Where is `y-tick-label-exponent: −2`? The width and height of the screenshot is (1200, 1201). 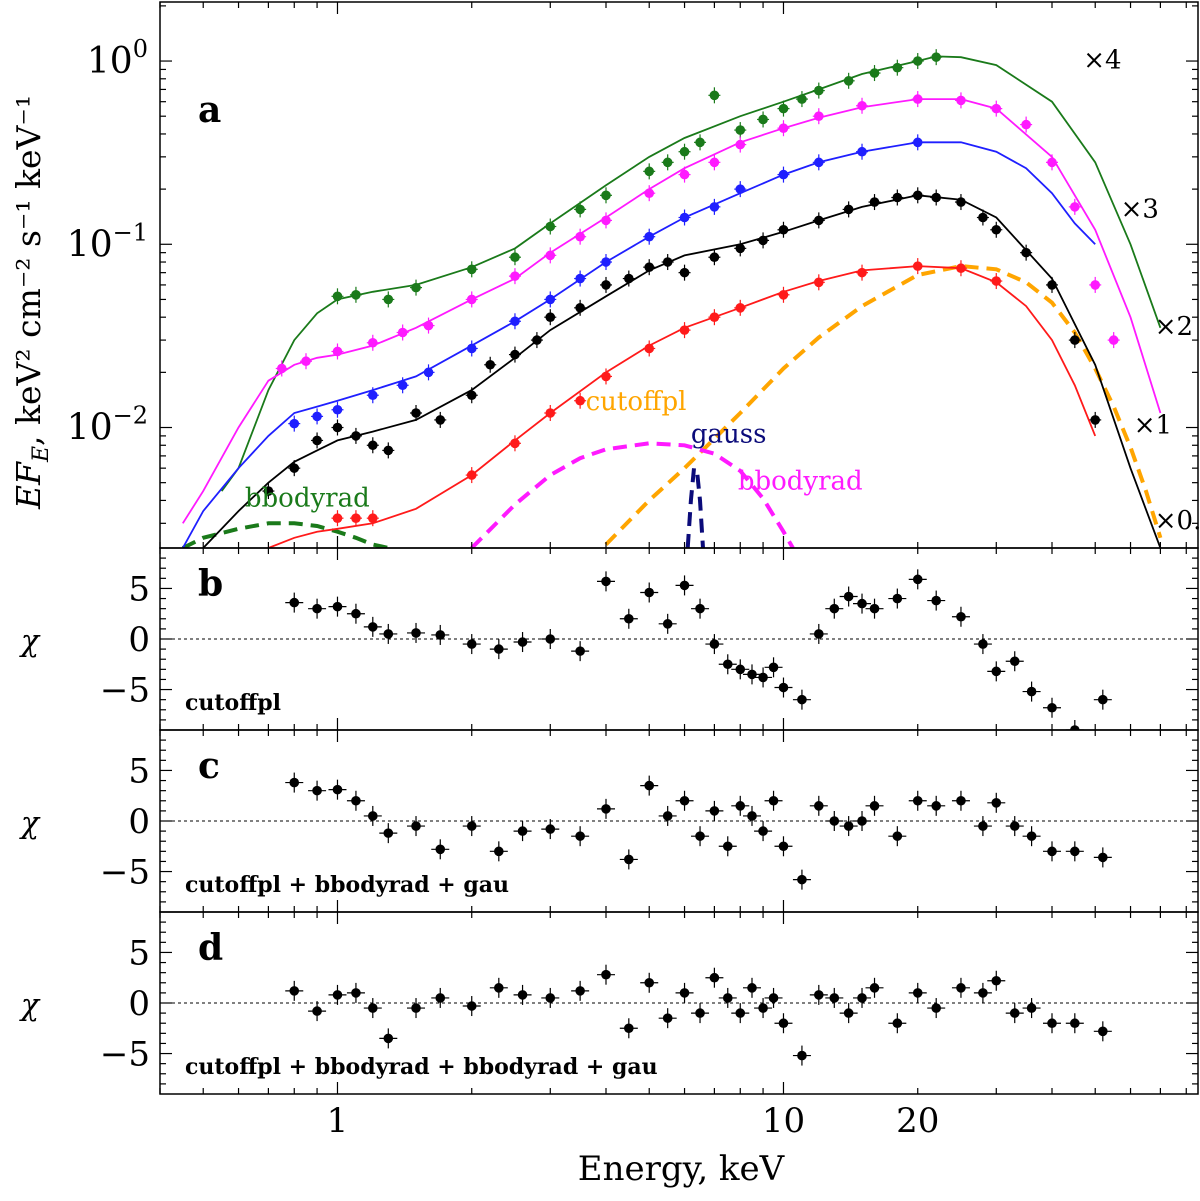
y-tick-label-exponent: −2 is located at coordinates (130, 416).